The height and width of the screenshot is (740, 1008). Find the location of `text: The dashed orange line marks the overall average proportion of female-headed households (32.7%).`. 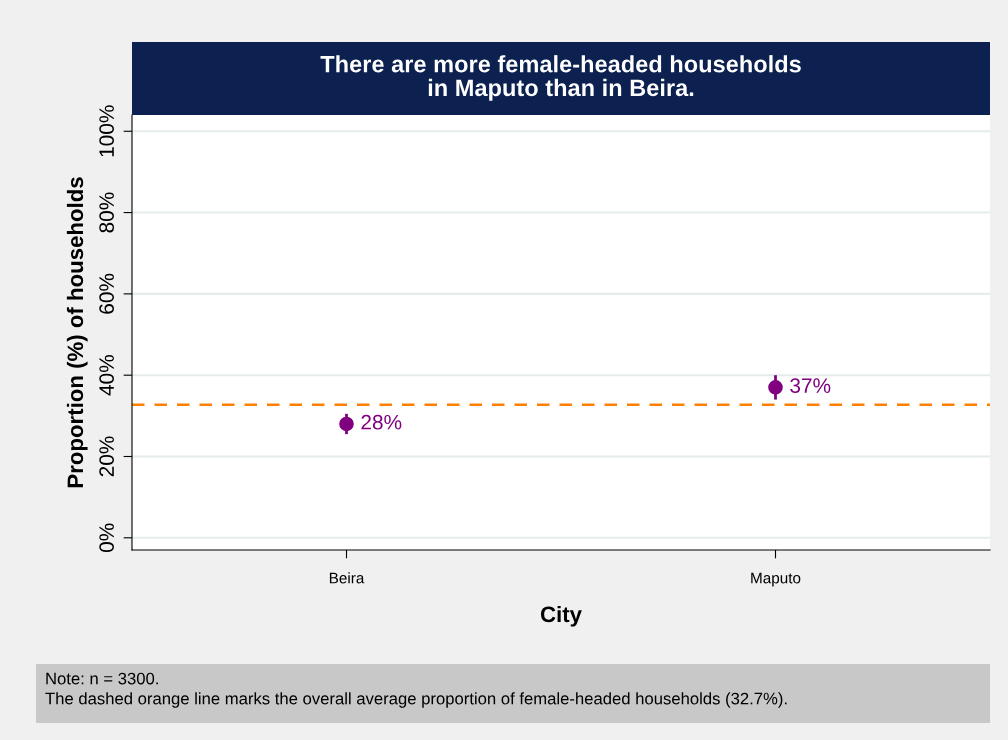

text: The dashed orange line marks the overall average proportion of female-headed households (32.7%). is located at coordinates (416, 700).